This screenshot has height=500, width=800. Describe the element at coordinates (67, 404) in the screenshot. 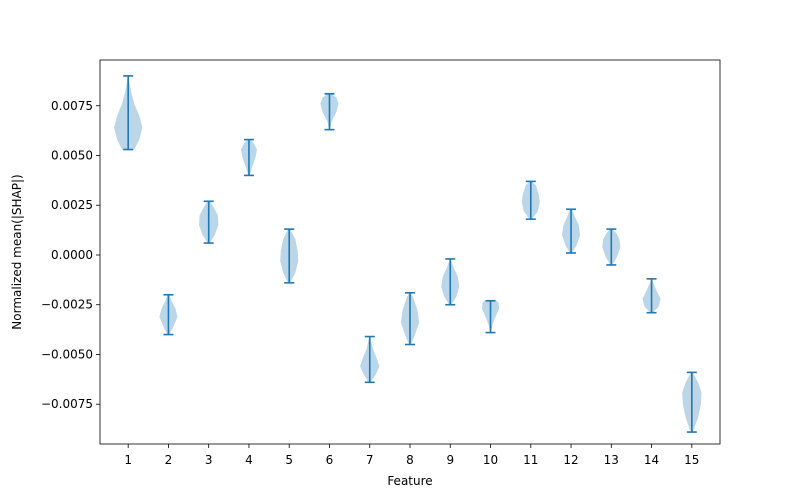

I see `y-tick-label: −0.0075` at that location.